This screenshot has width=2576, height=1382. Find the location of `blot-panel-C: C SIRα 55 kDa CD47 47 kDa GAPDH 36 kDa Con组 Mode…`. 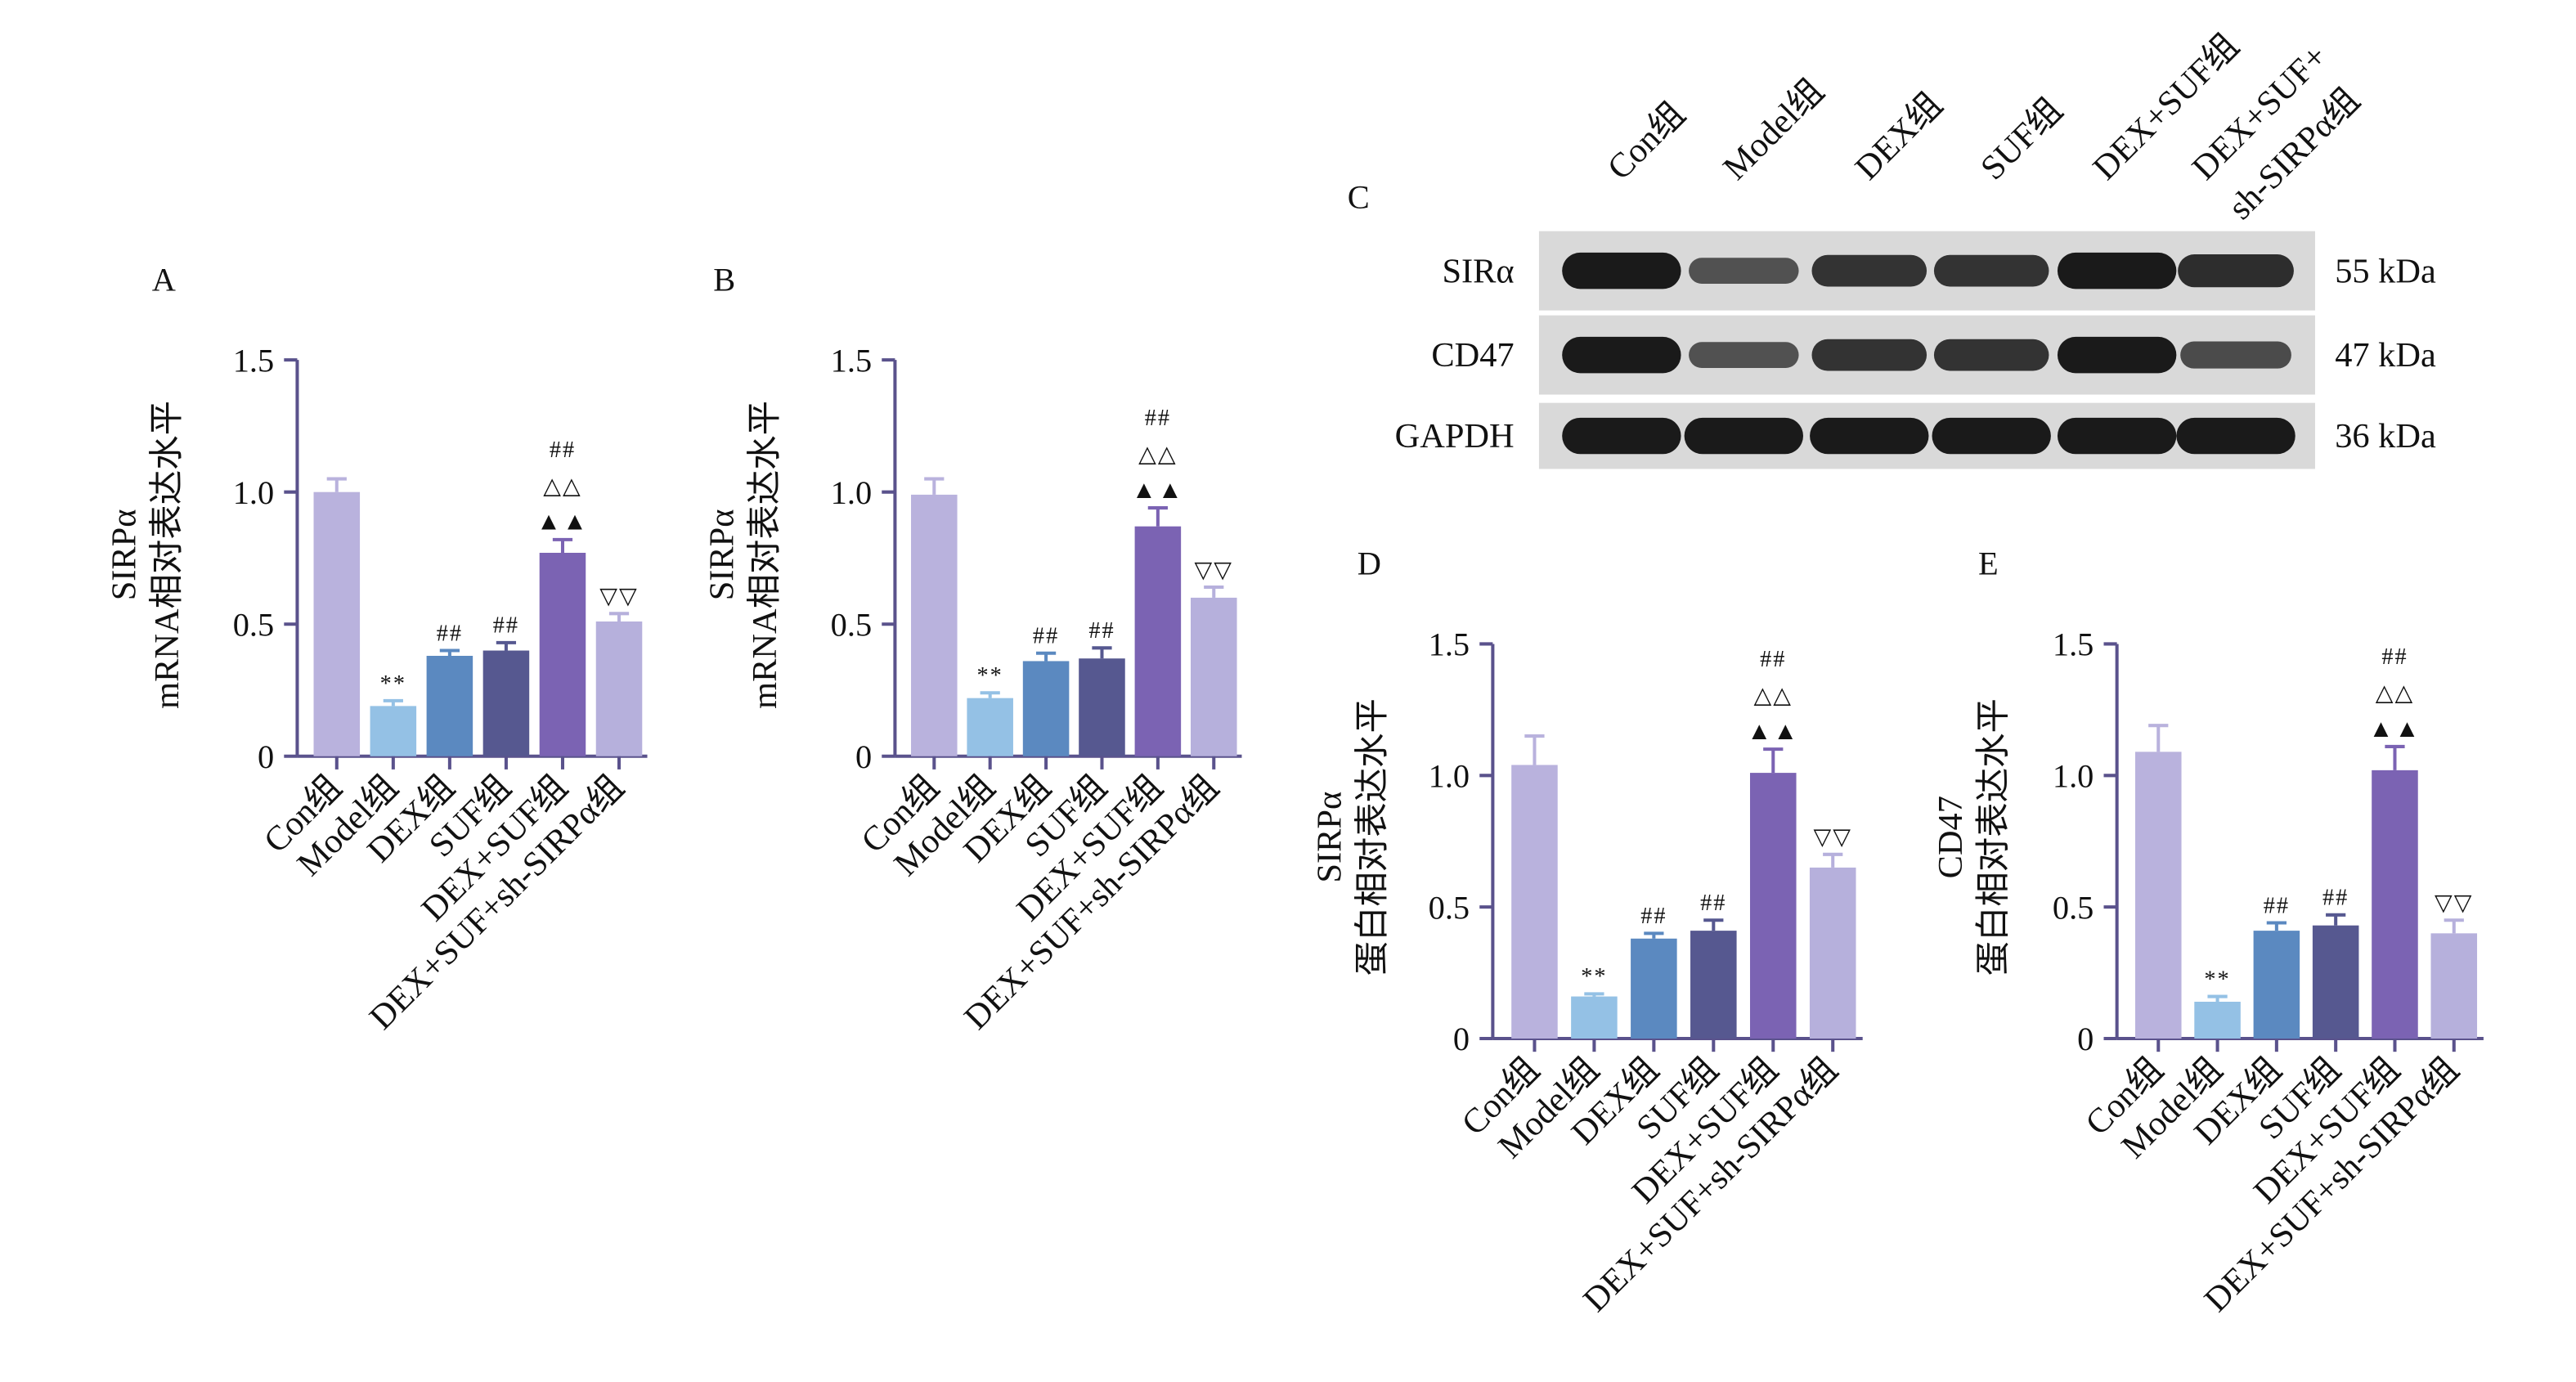

blot-panel-C: C SIRα 55 kDa CD47 47 kDa GAPDH 36 kDa Con组 Mode… is located at coordinates (1892, 247).